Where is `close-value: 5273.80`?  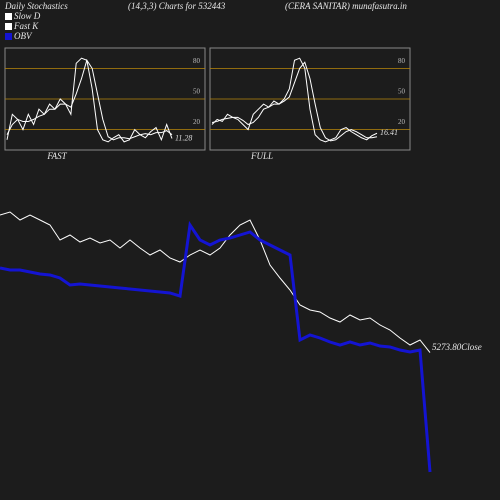 close-value: 5273.80 is located at coordinates (447, 347).